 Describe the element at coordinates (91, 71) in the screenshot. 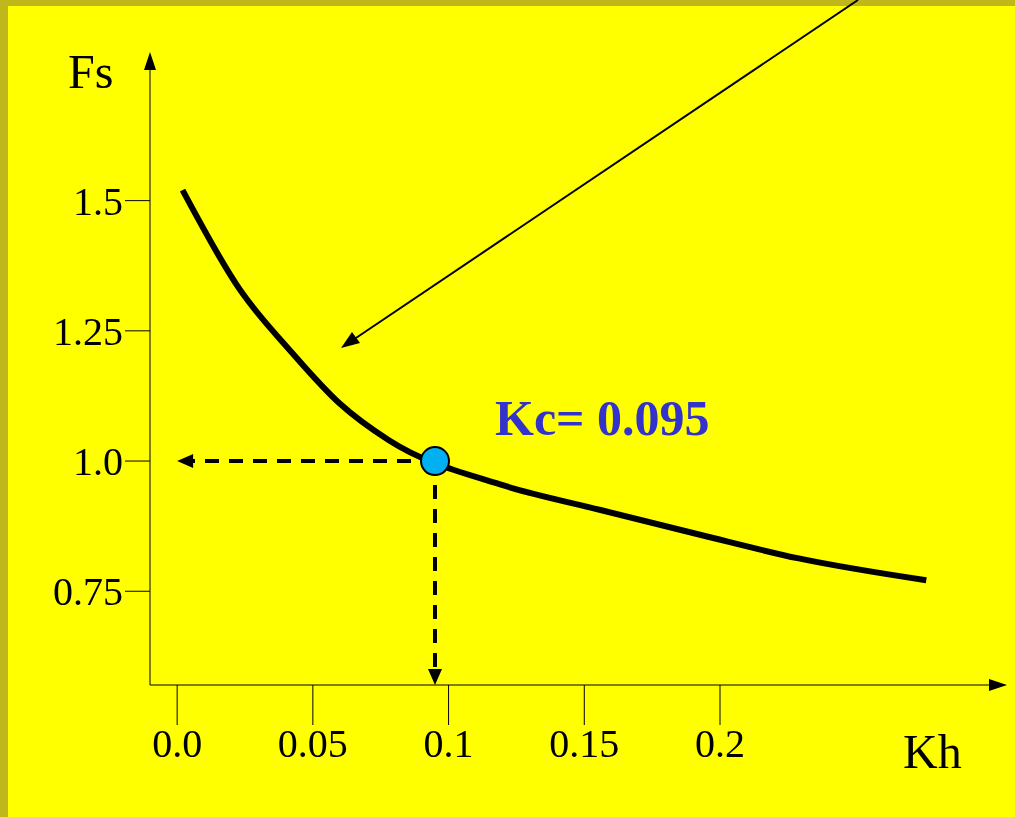

I see `y-axis-title: Fs` at that location.